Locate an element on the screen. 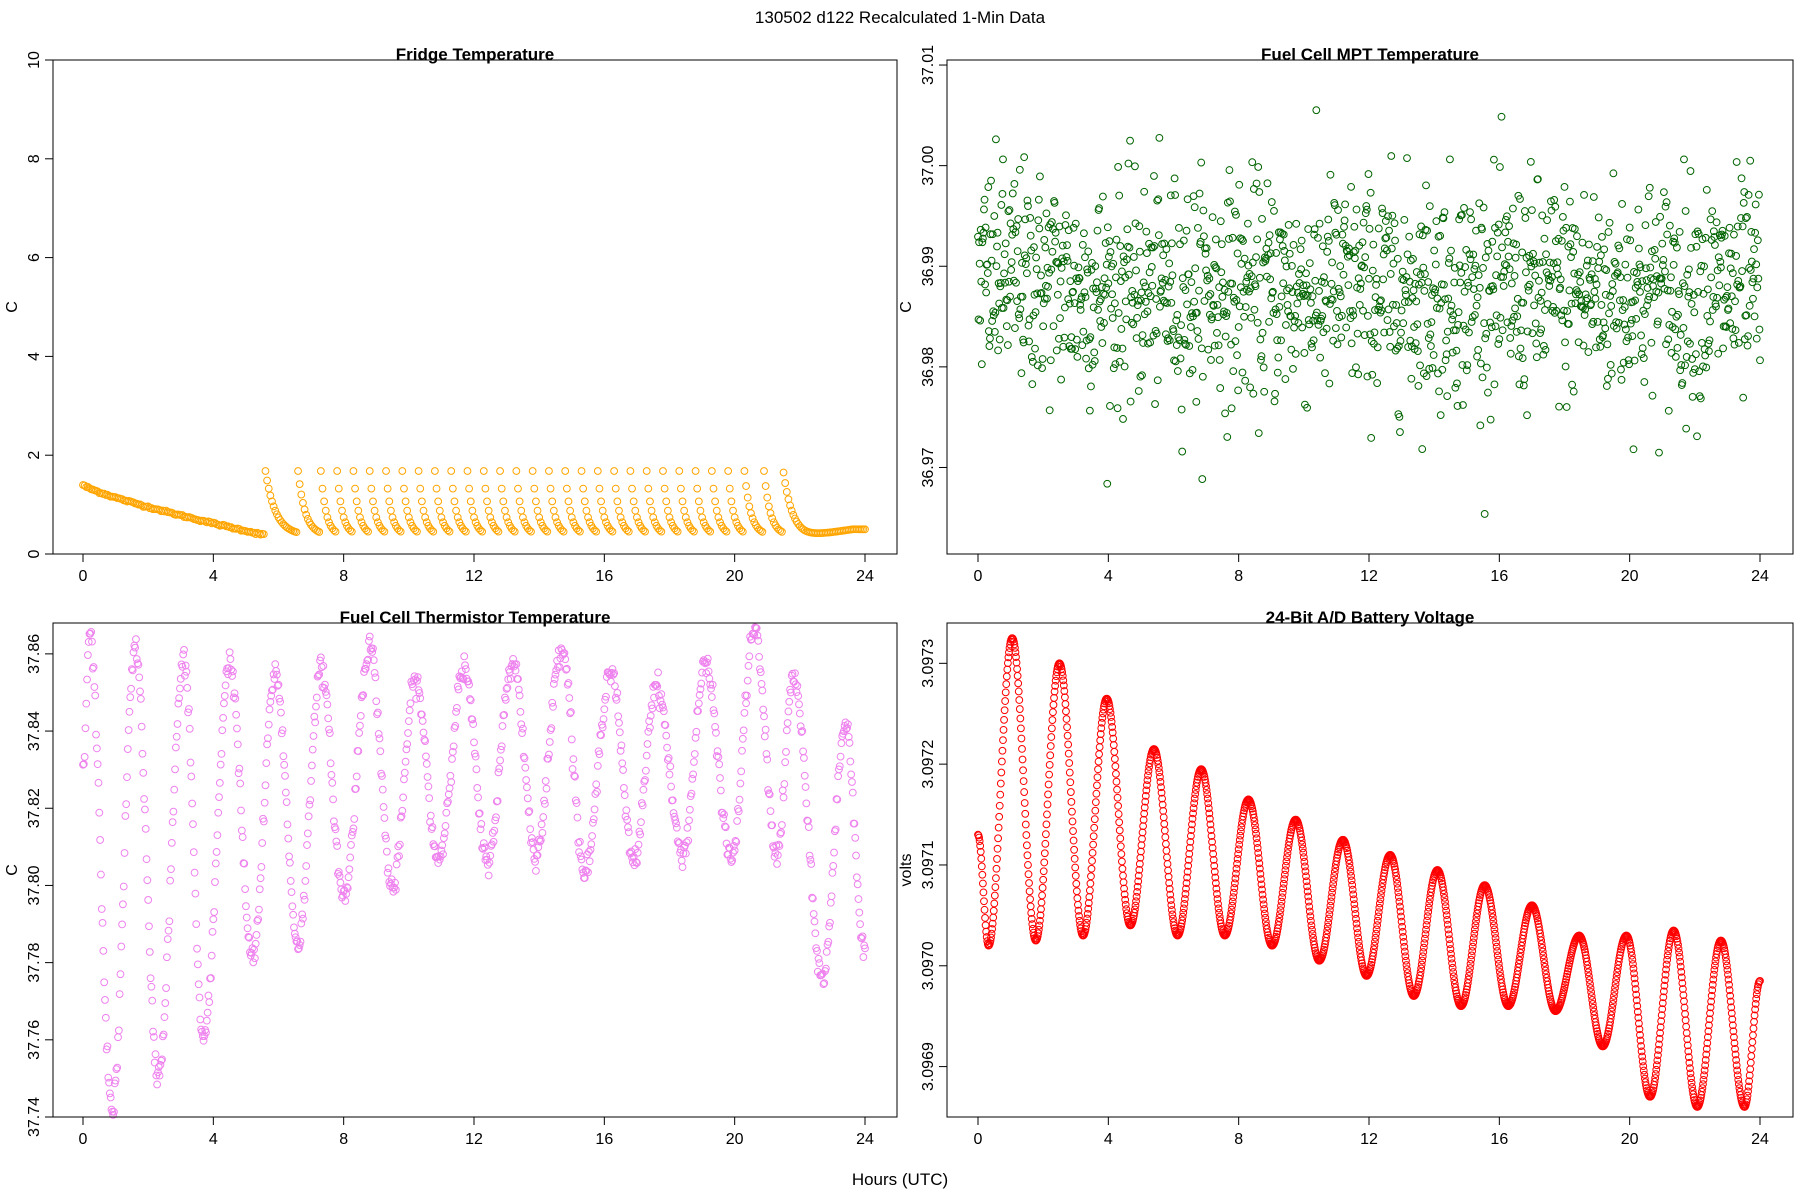 The height and width of the screenshot is (1200, 1800). y-tick-label: 36.98 is located at coordinates (928, 367).